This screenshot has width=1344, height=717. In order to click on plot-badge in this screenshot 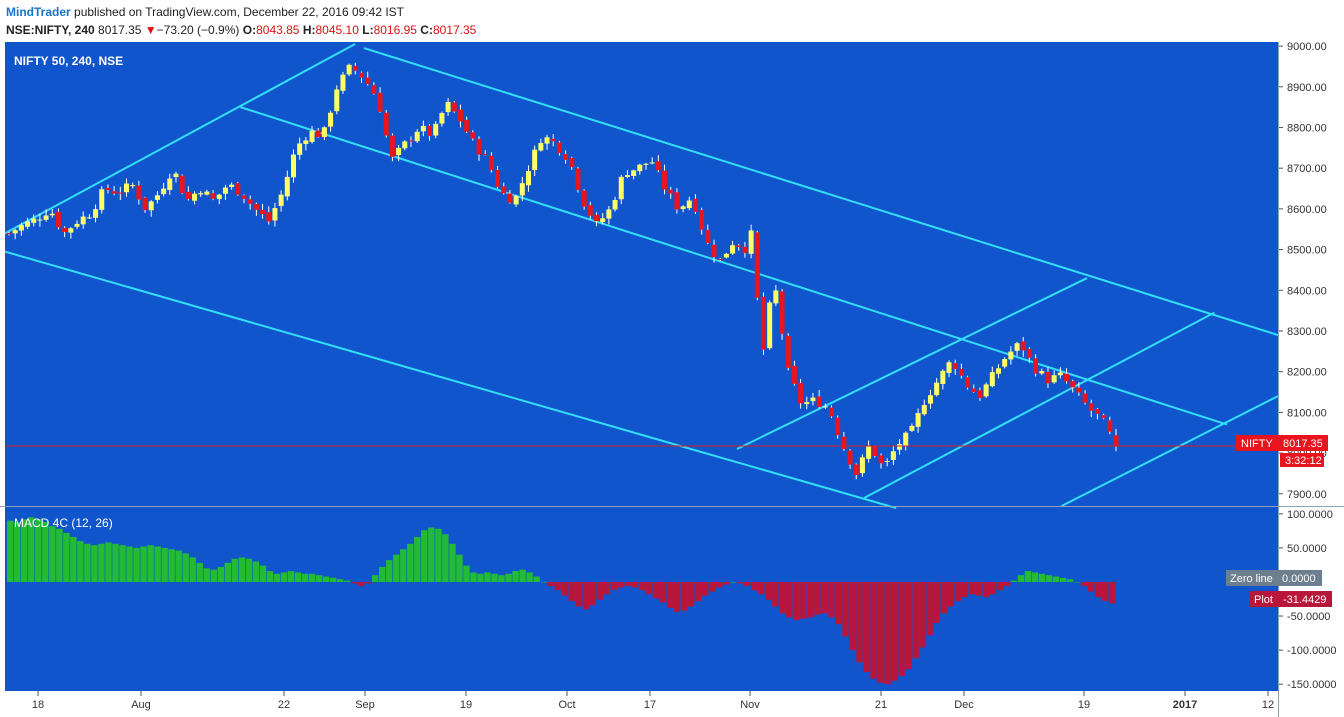, I will do `click(1291, 599)`.